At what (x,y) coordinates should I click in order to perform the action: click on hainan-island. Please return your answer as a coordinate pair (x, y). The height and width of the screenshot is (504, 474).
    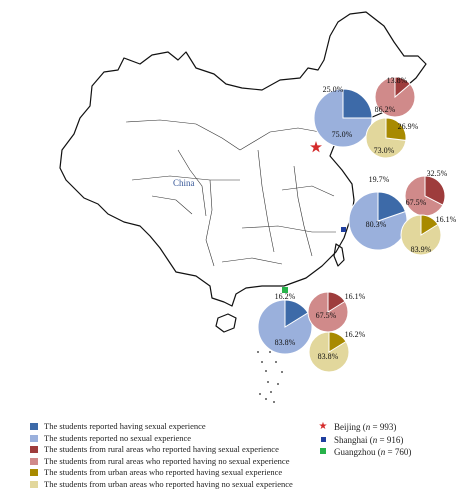
    Looking at the image, I should click on (226, 323).